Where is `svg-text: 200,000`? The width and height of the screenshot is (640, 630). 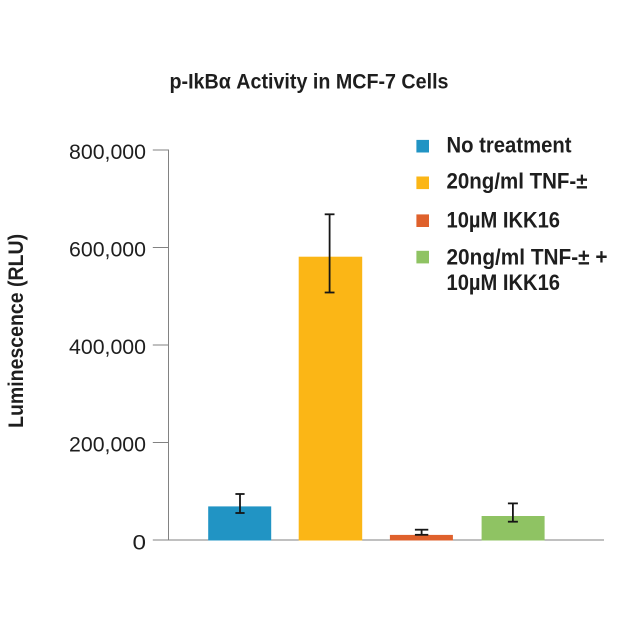
svg-text: 200,000 is located at coordinates (107, 445).